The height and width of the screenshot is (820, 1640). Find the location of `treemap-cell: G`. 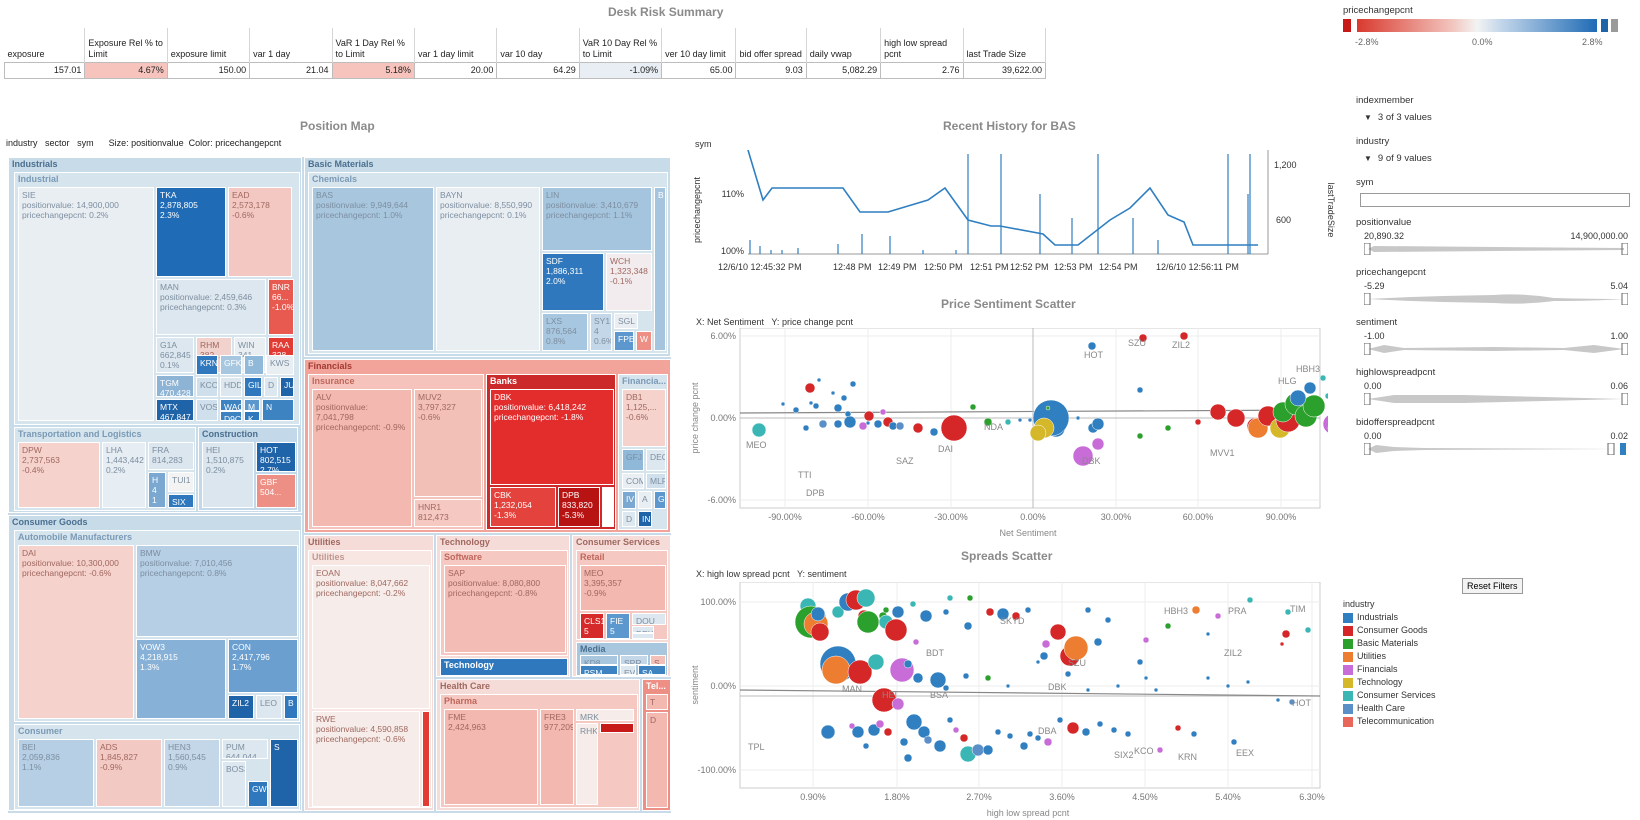

treemap-cell: G is located at coordinates (660, 500).